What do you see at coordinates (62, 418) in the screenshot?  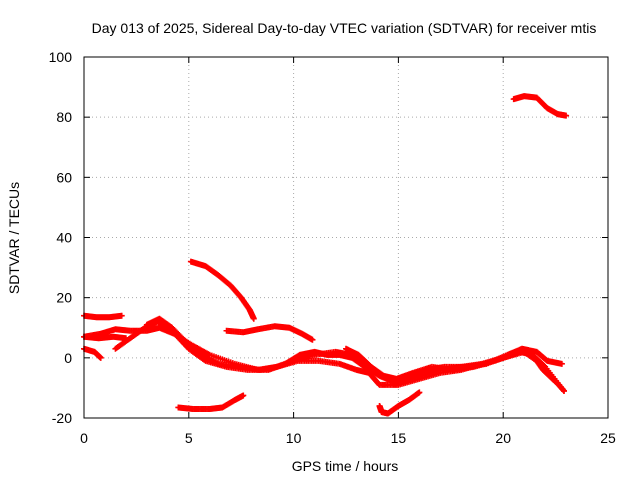 I see `y-tick-label: -20` at bounding box center [62, 418].